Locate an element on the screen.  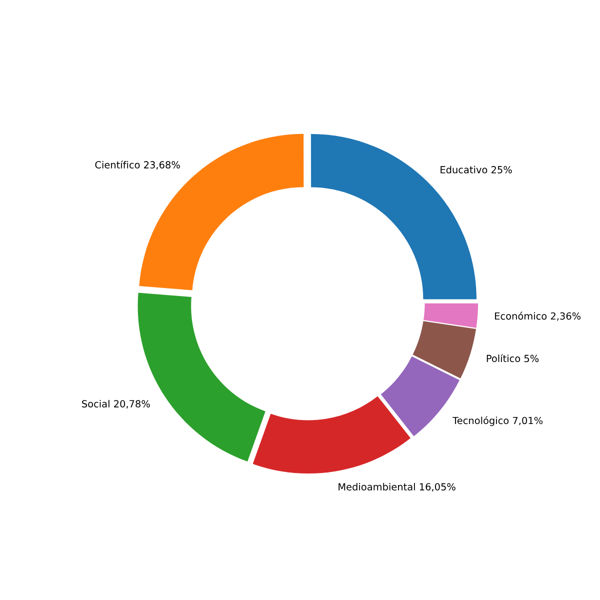
slice-label: Medioambiental 16,05% is located at coordinates (397, 487).